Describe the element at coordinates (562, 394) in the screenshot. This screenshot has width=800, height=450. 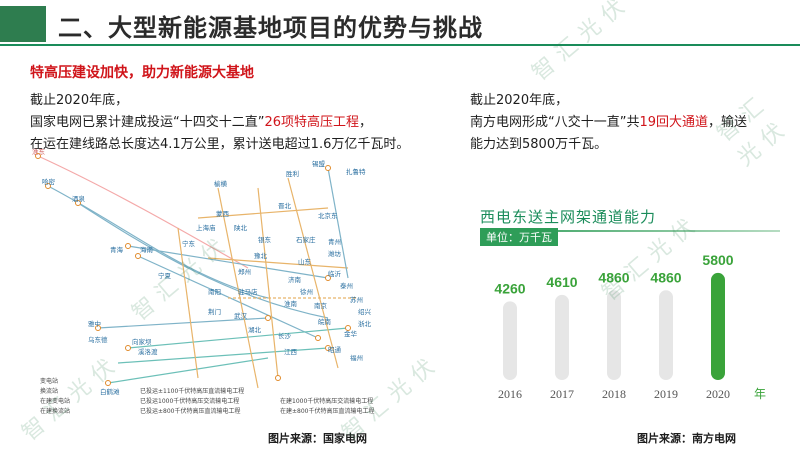
I see `x-tick-2017: 2017` at that location.